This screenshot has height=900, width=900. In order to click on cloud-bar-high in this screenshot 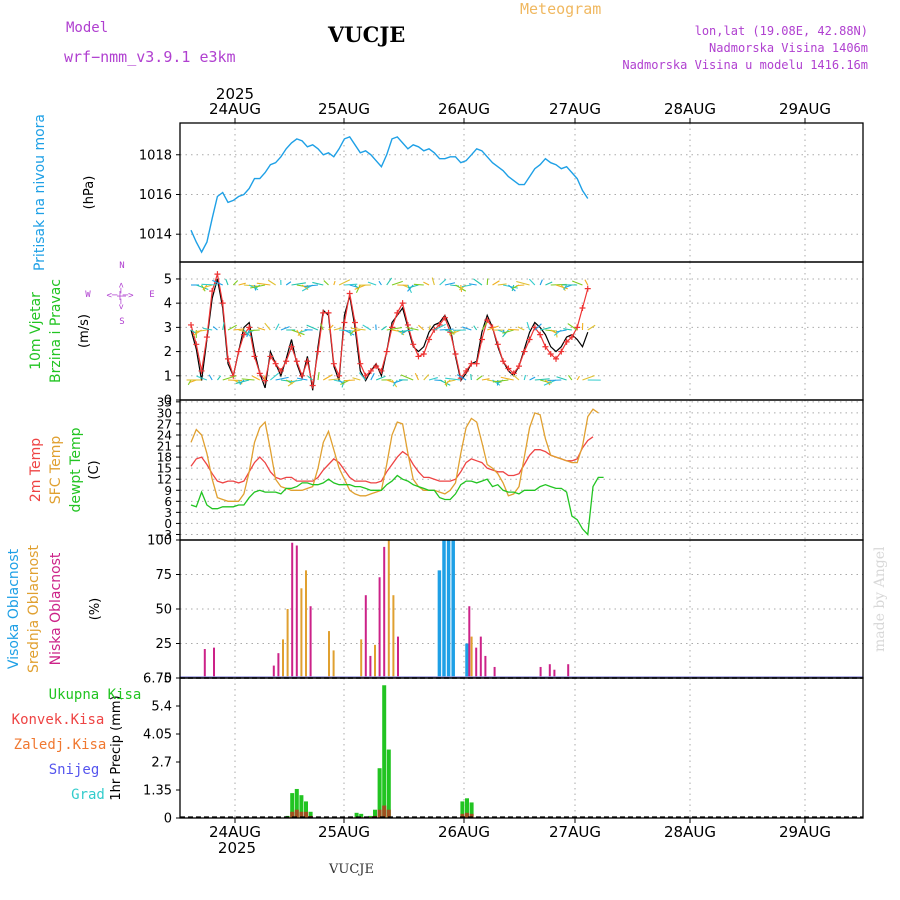, I will do `click(453, 609)`.